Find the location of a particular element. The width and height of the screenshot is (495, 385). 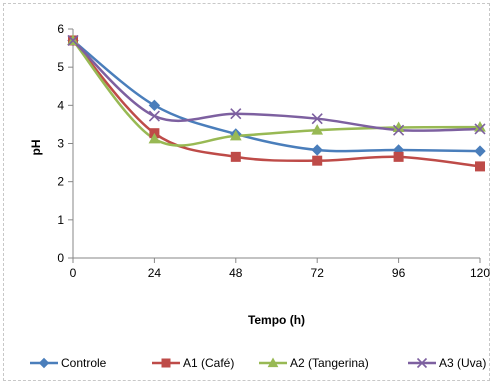

y-tick-label: 0 is located at coordinates (60, 258).